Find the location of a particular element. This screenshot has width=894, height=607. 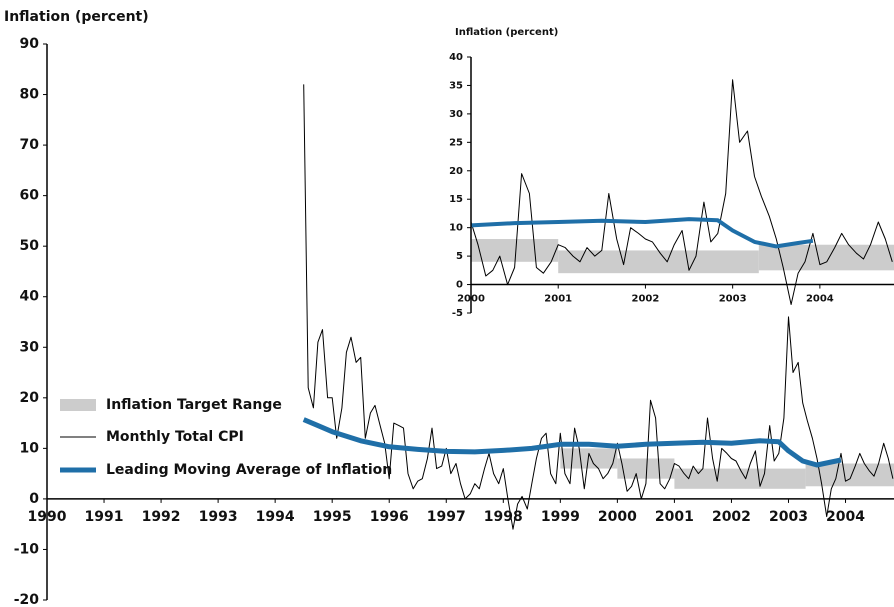

x-tick-label: 1998 is located at coordinates (503, 517).